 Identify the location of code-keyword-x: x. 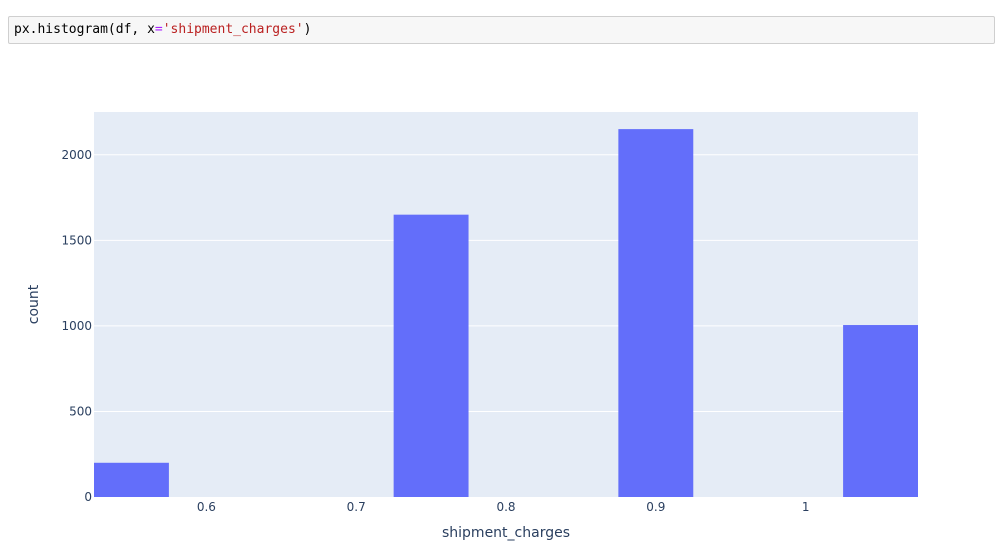
(151, 29).